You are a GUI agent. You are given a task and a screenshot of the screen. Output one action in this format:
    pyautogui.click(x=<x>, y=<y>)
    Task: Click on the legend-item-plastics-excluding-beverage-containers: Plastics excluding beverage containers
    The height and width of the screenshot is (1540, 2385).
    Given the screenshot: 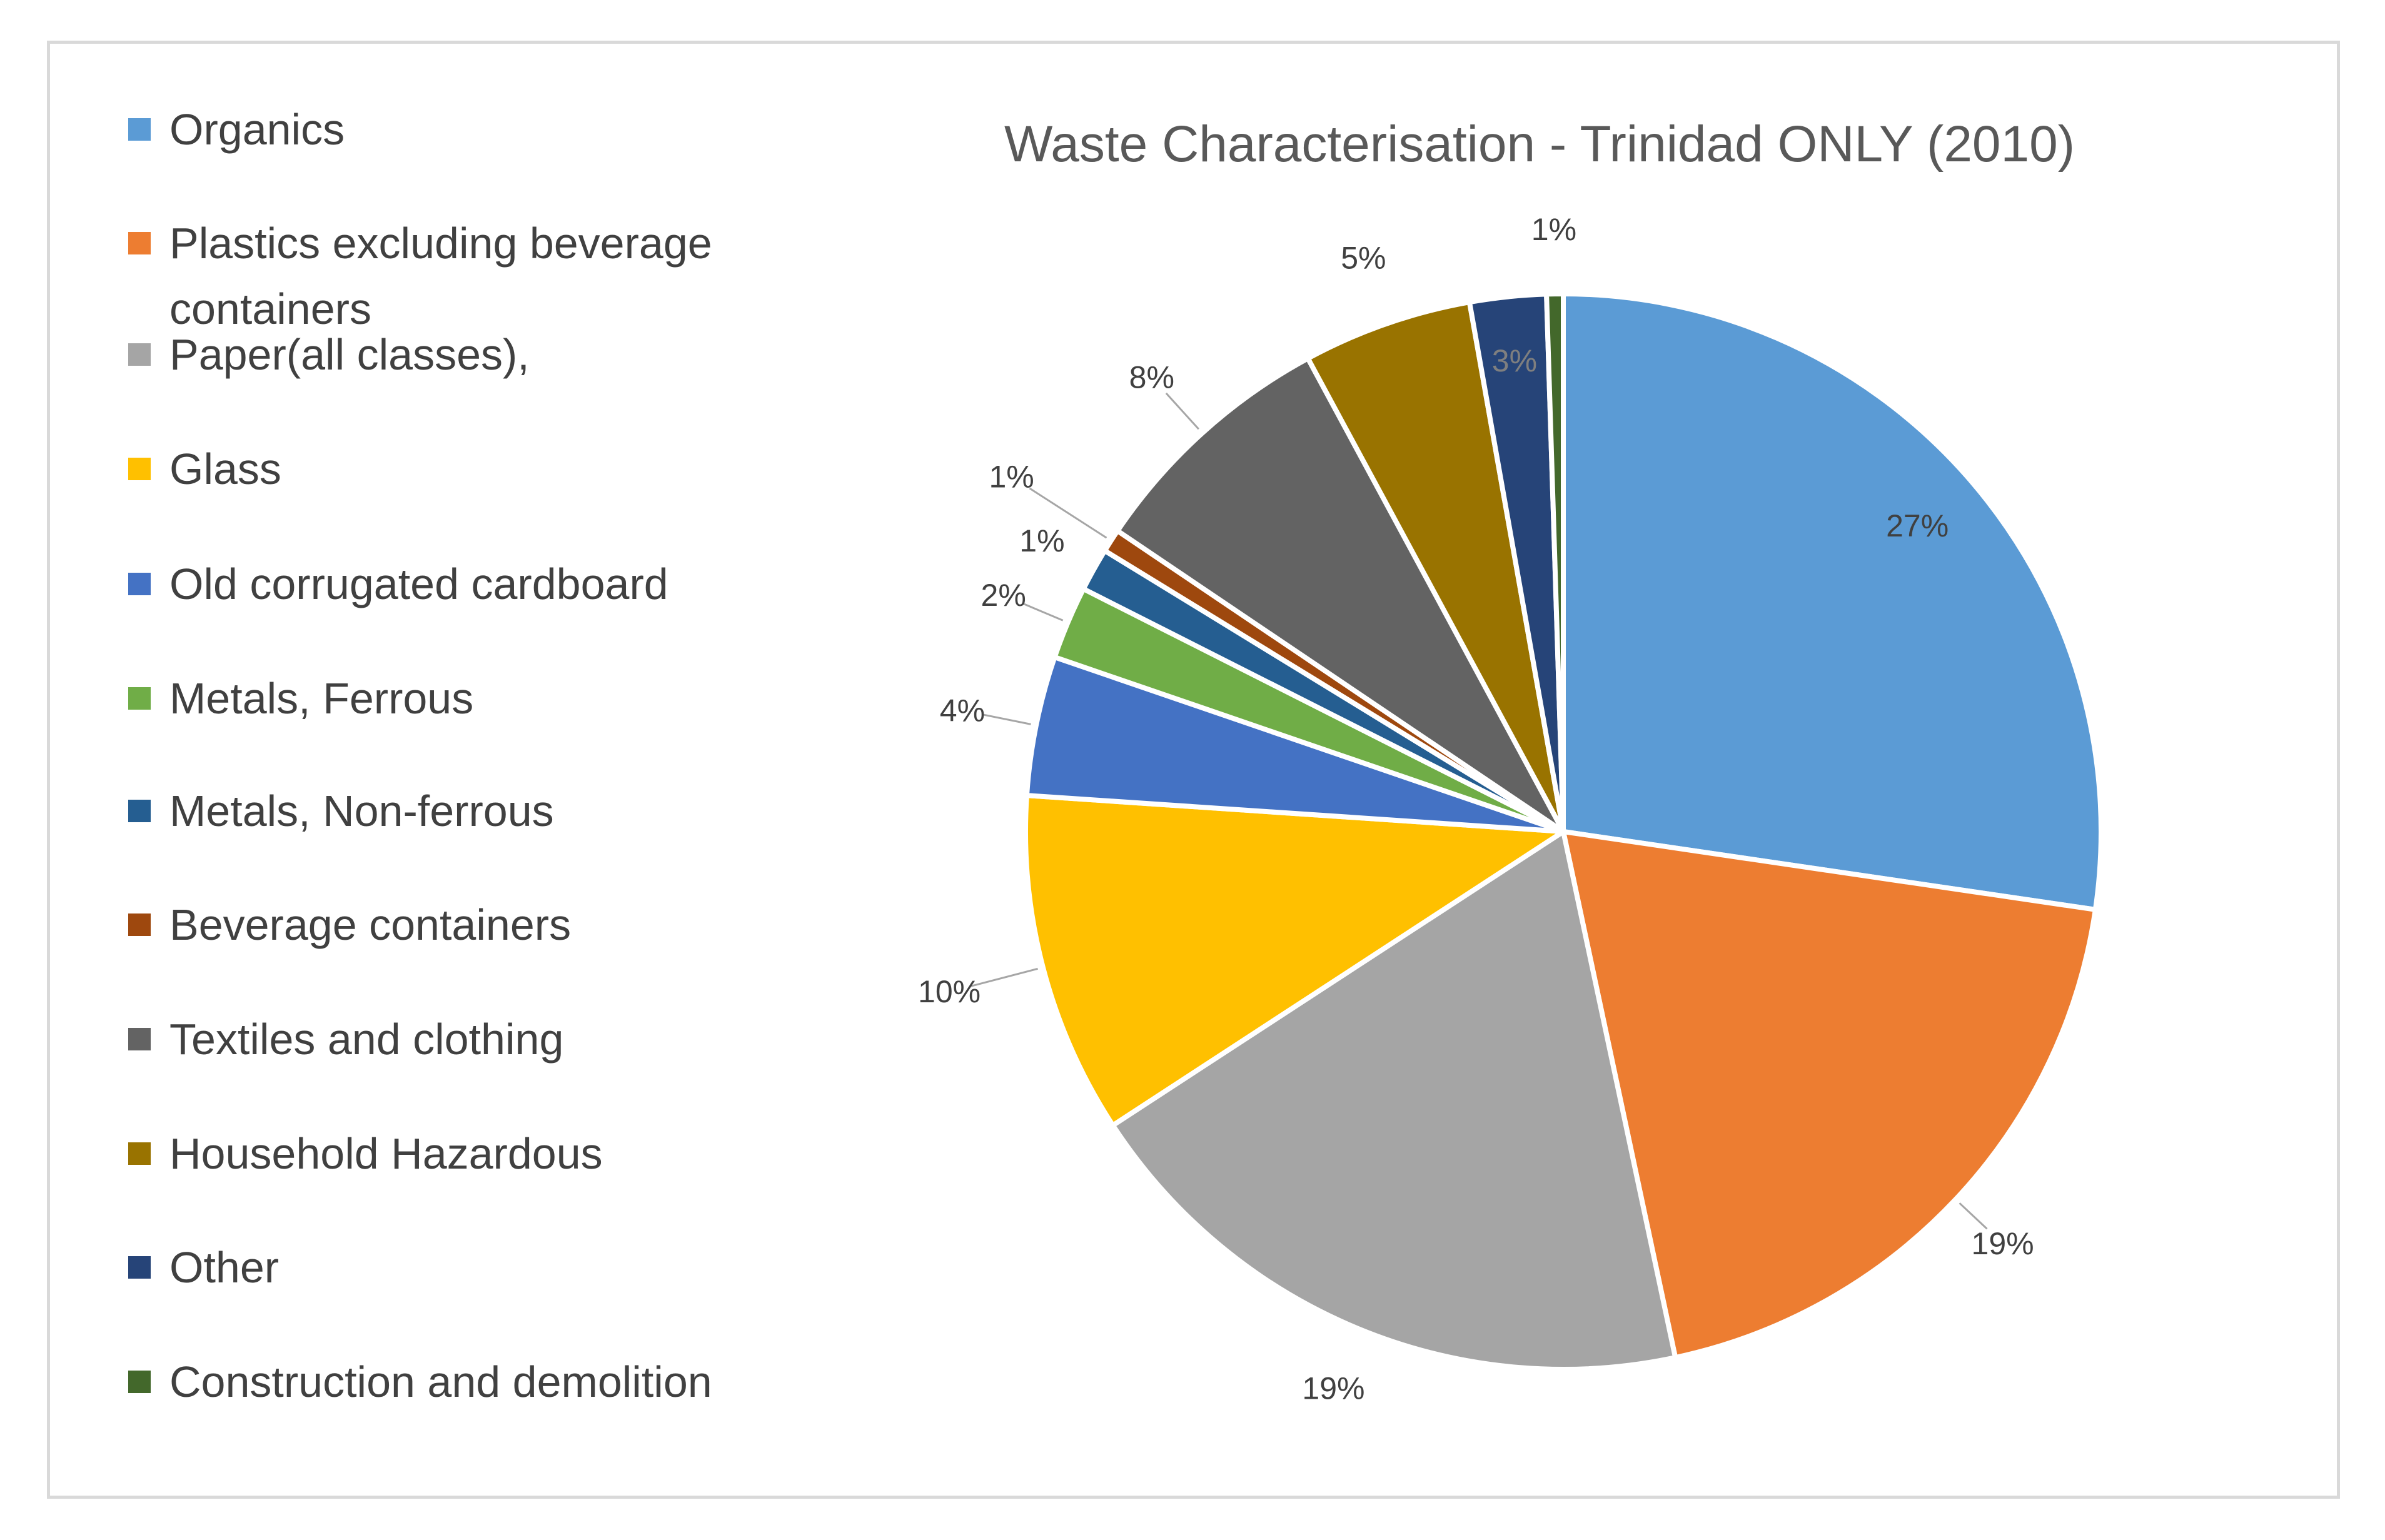 What is the action you would take?
    pyautogui.click(x=487, y=276)
    